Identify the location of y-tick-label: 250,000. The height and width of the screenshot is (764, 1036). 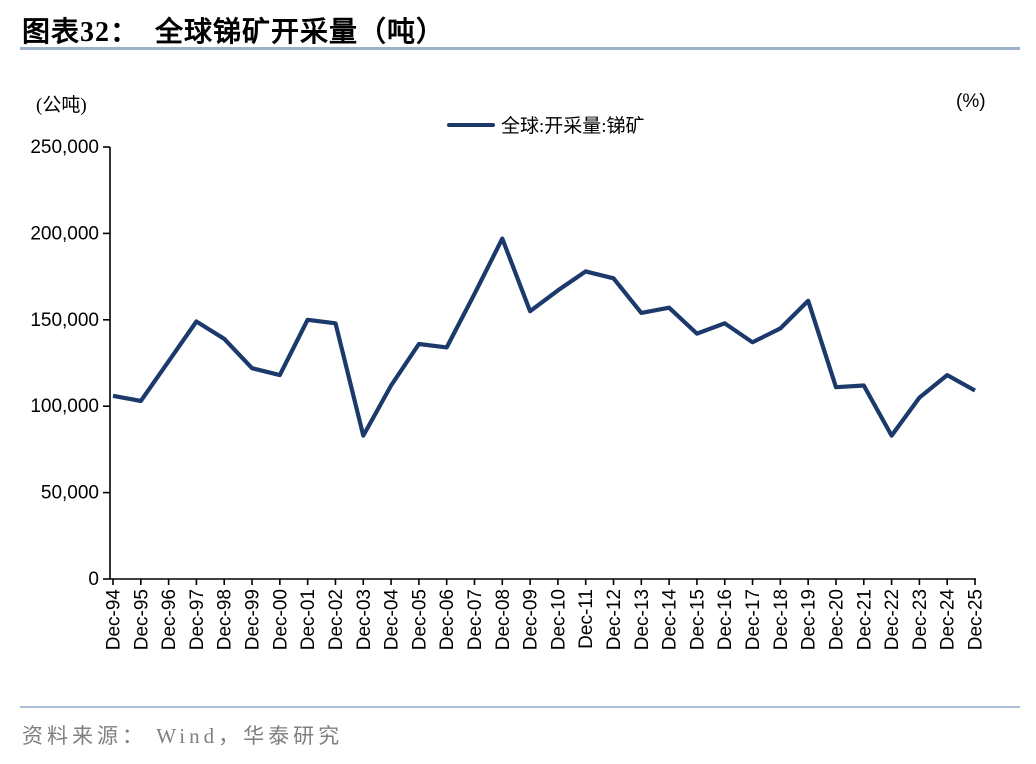
(64, 147).